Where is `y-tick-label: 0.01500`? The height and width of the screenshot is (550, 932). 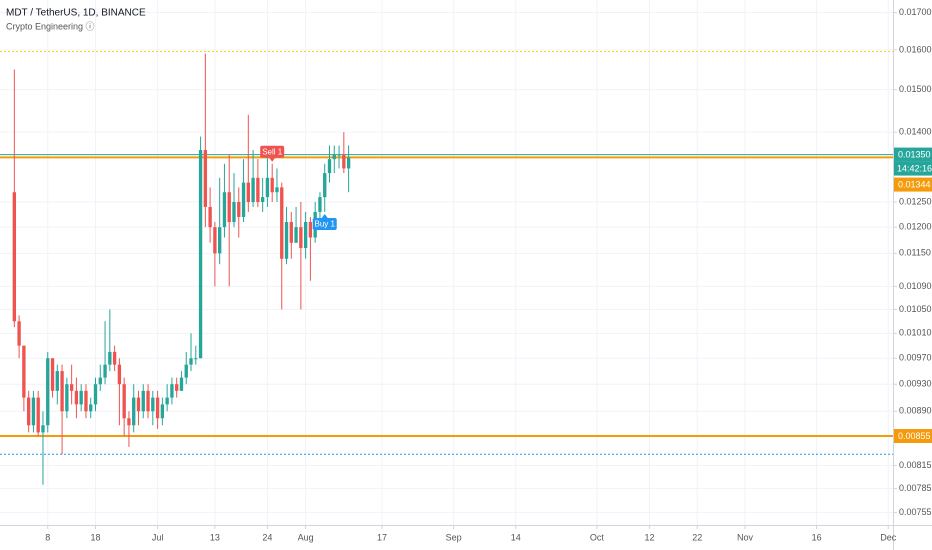
y-tick-label: 0.01500 is located at coordinates (915, 89).